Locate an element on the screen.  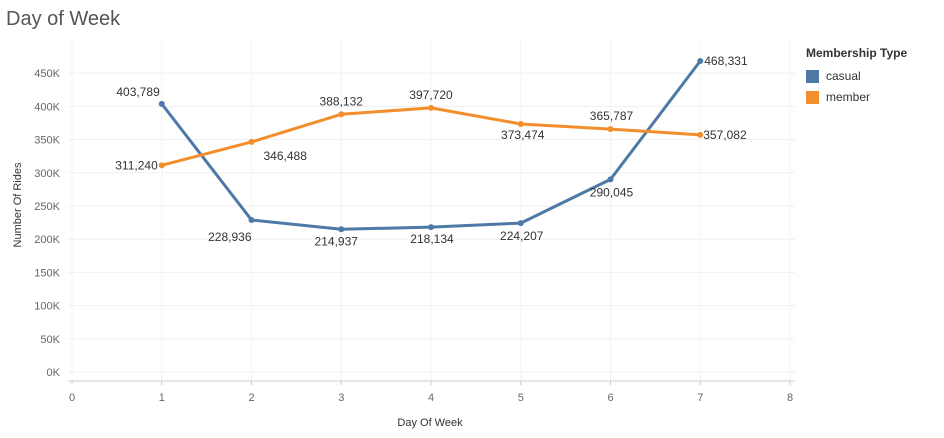
y-tick-label: 0K is located at coordinates (54, 373).